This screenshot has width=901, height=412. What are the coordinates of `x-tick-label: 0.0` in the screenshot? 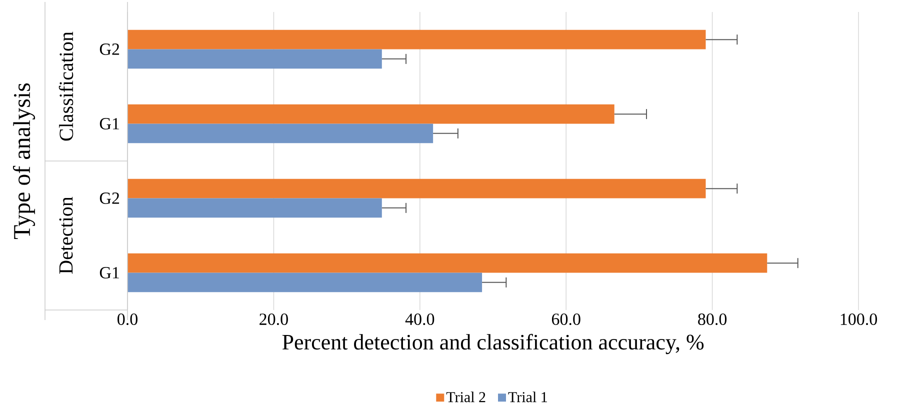 It's located at (128, 320).